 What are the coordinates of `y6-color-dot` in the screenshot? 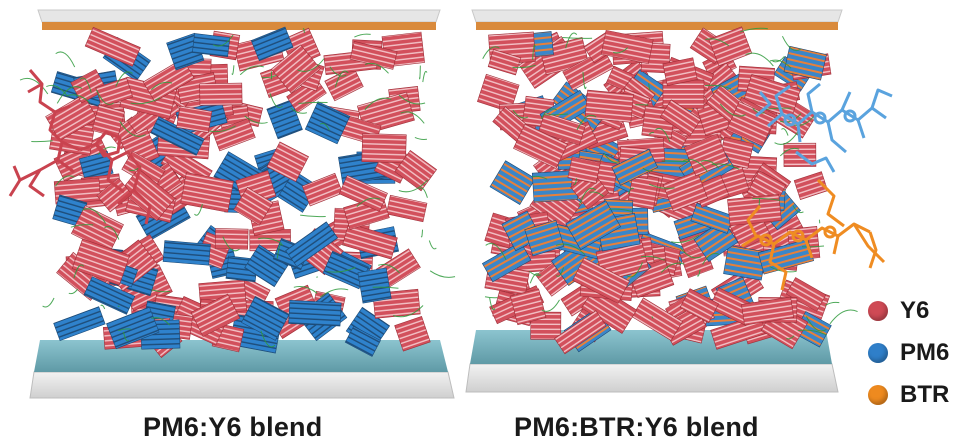 It's located at (878, 311).